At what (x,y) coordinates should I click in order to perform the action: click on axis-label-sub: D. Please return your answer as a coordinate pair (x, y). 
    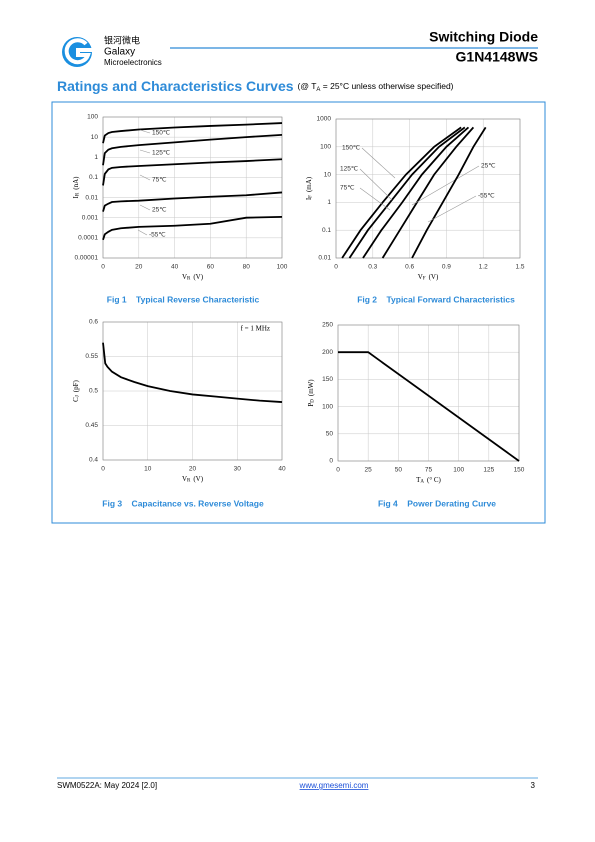
    Looking at the image, I should click on (313, 401).